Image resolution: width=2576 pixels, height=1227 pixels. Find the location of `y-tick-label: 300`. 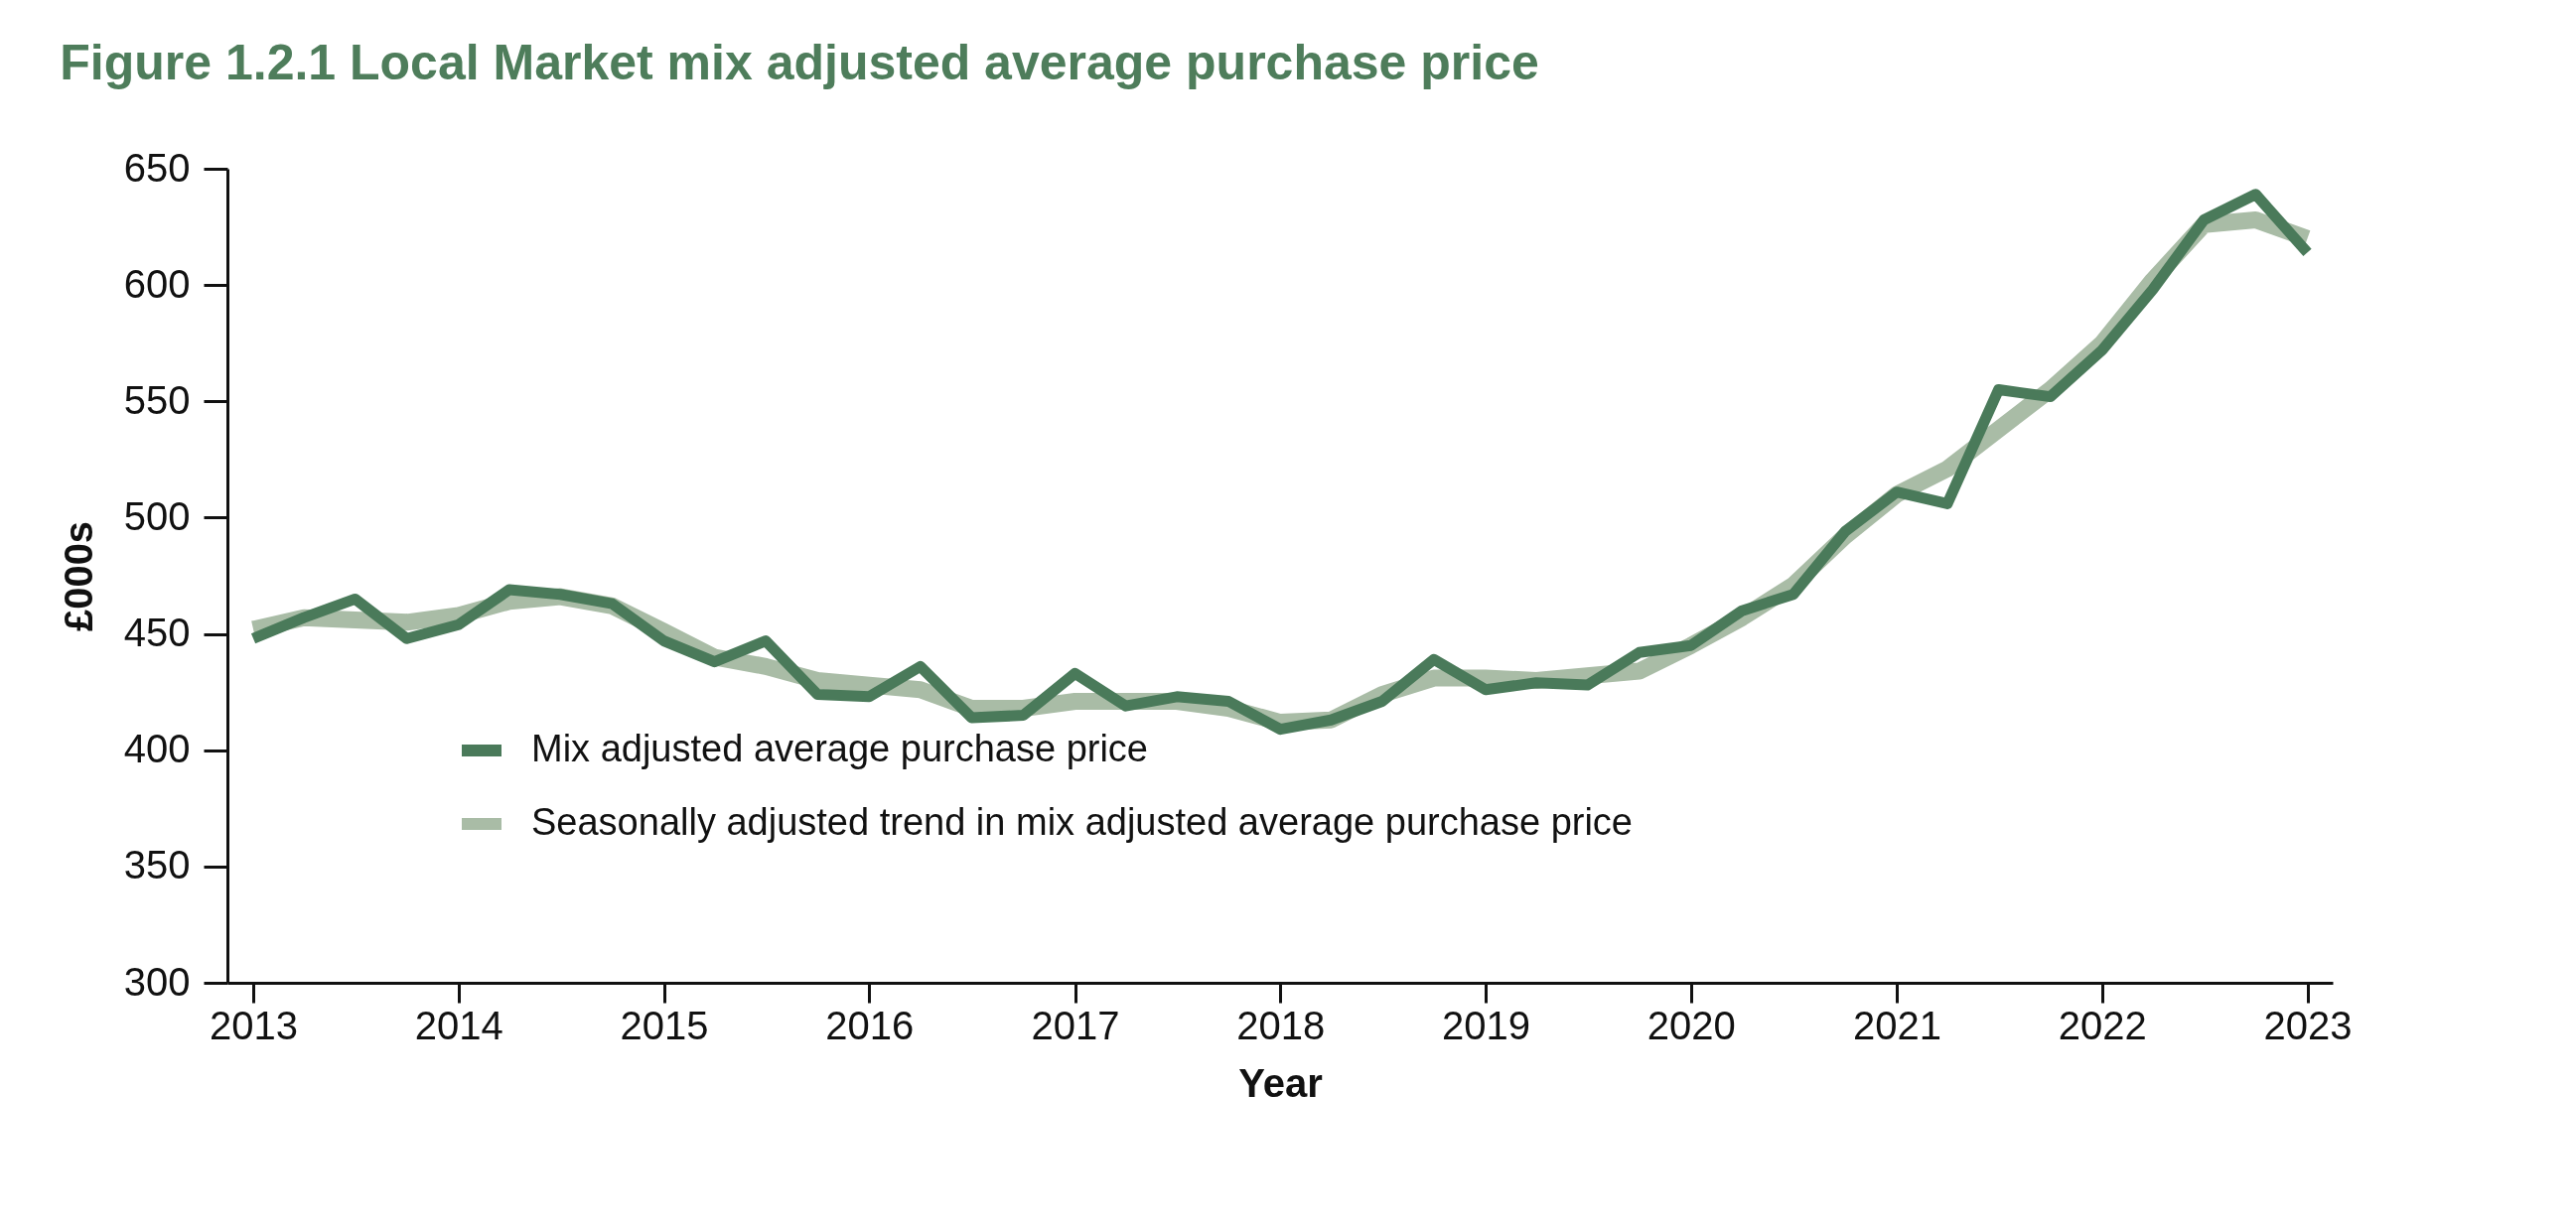

y-tick-label: 300 is located at coordinates (157, 981).